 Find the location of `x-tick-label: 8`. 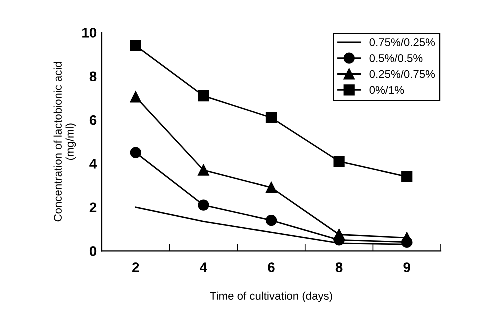

x-tick-label: 8 is located at coordinates (339, 267).